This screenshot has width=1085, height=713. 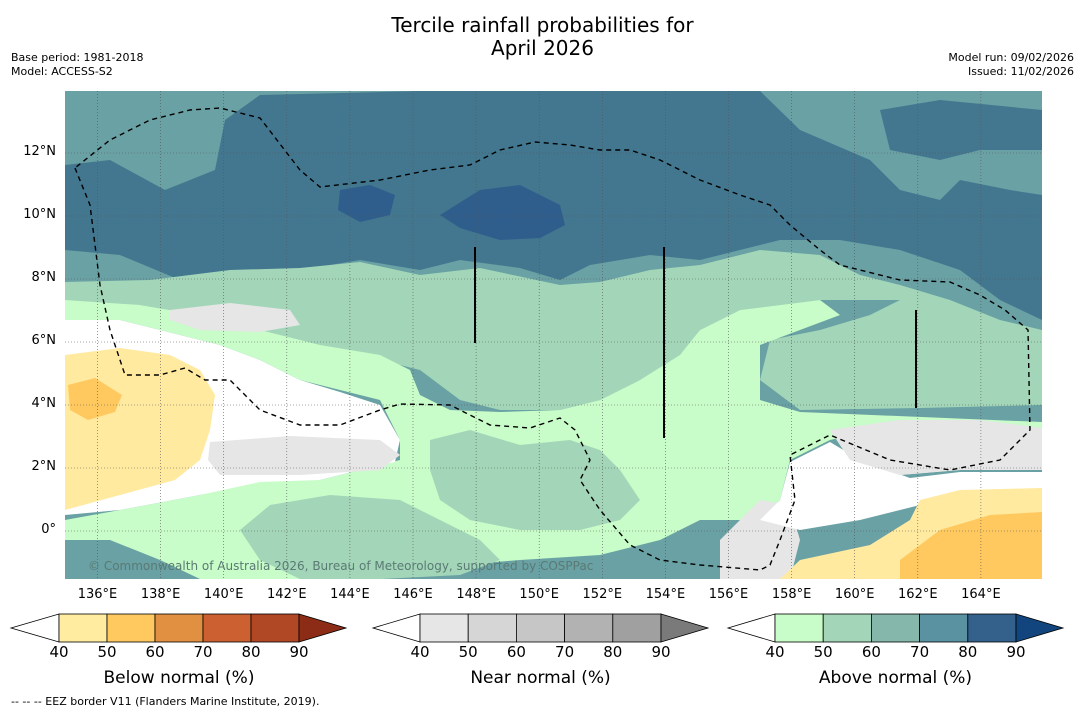 What do you see at coordinates (539, 594) in the screenshot?
I see `lon-tick-label: 150°E` at bounding box center [539, 594].